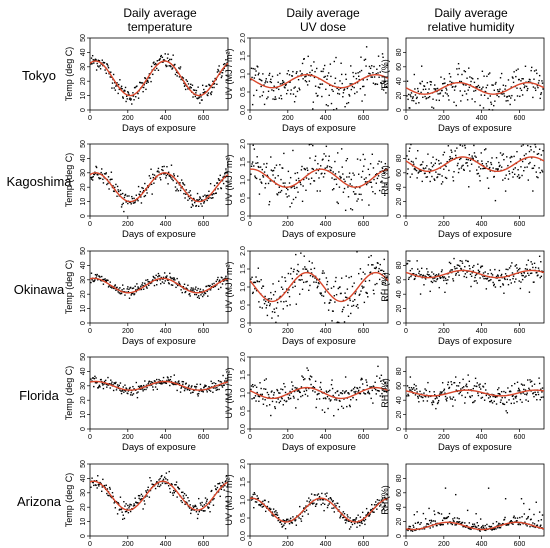  Describe the element at coordinates (83, 216) in the screenshot. I see `y-tick-label-kagoshima-temperature: 0` at that location.